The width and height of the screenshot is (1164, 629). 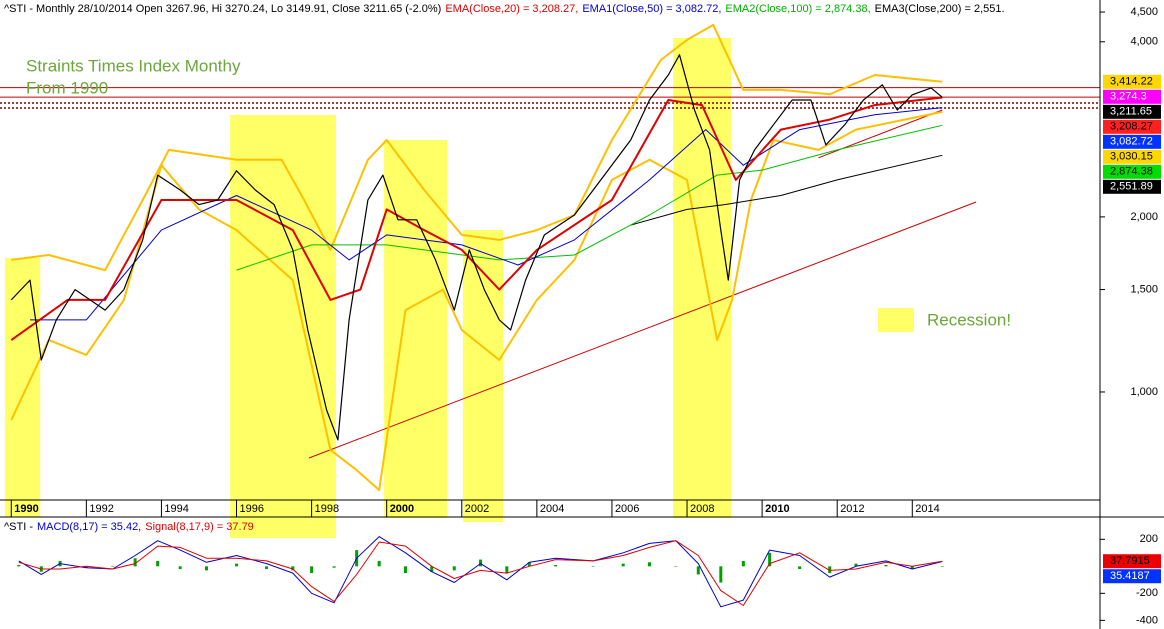 I want to click on value-badge-label: 3,030.15, so click(x=1131, y=157).